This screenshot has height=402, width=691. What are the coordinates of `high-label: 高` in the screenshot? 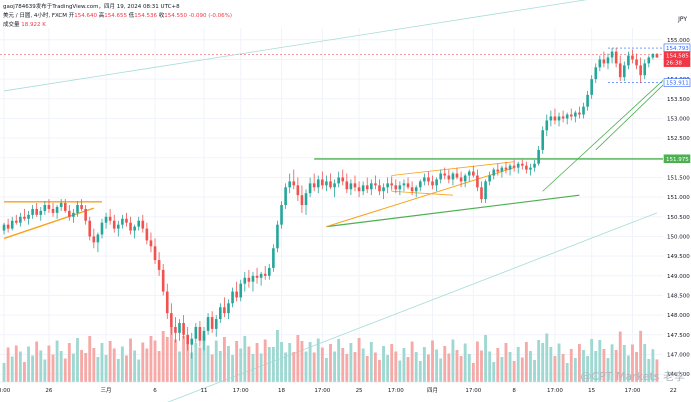 It's located at (101, 16).